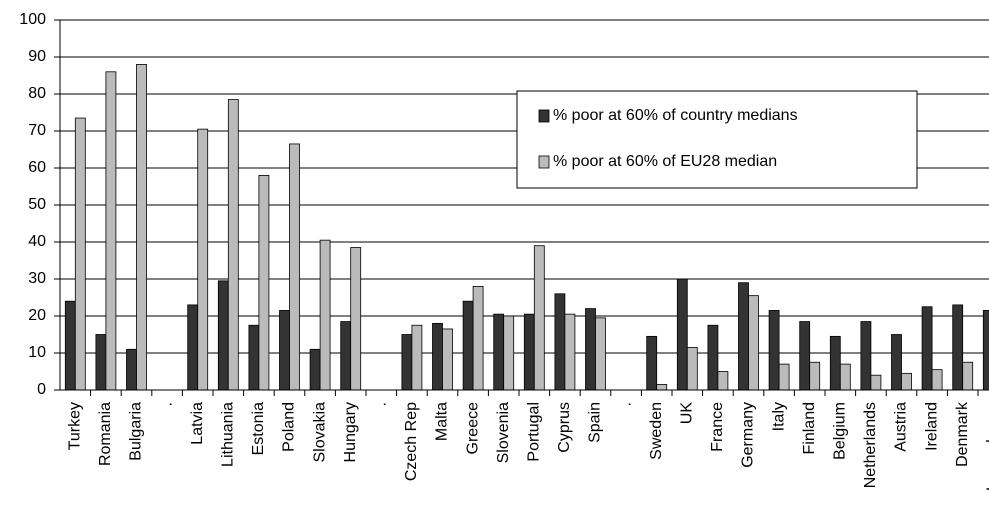  I want to click on x-tick-label: Poland, so click(289, 427).